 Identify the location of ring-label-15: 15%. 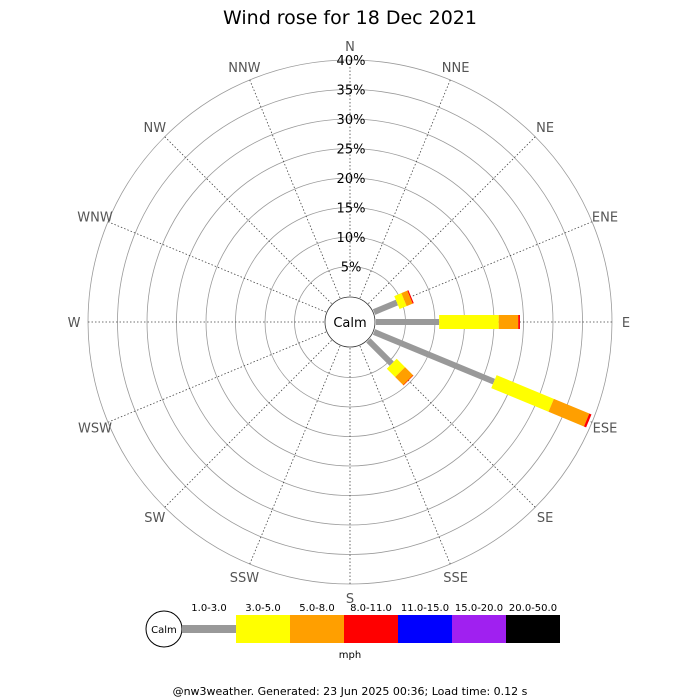
(351, 209).